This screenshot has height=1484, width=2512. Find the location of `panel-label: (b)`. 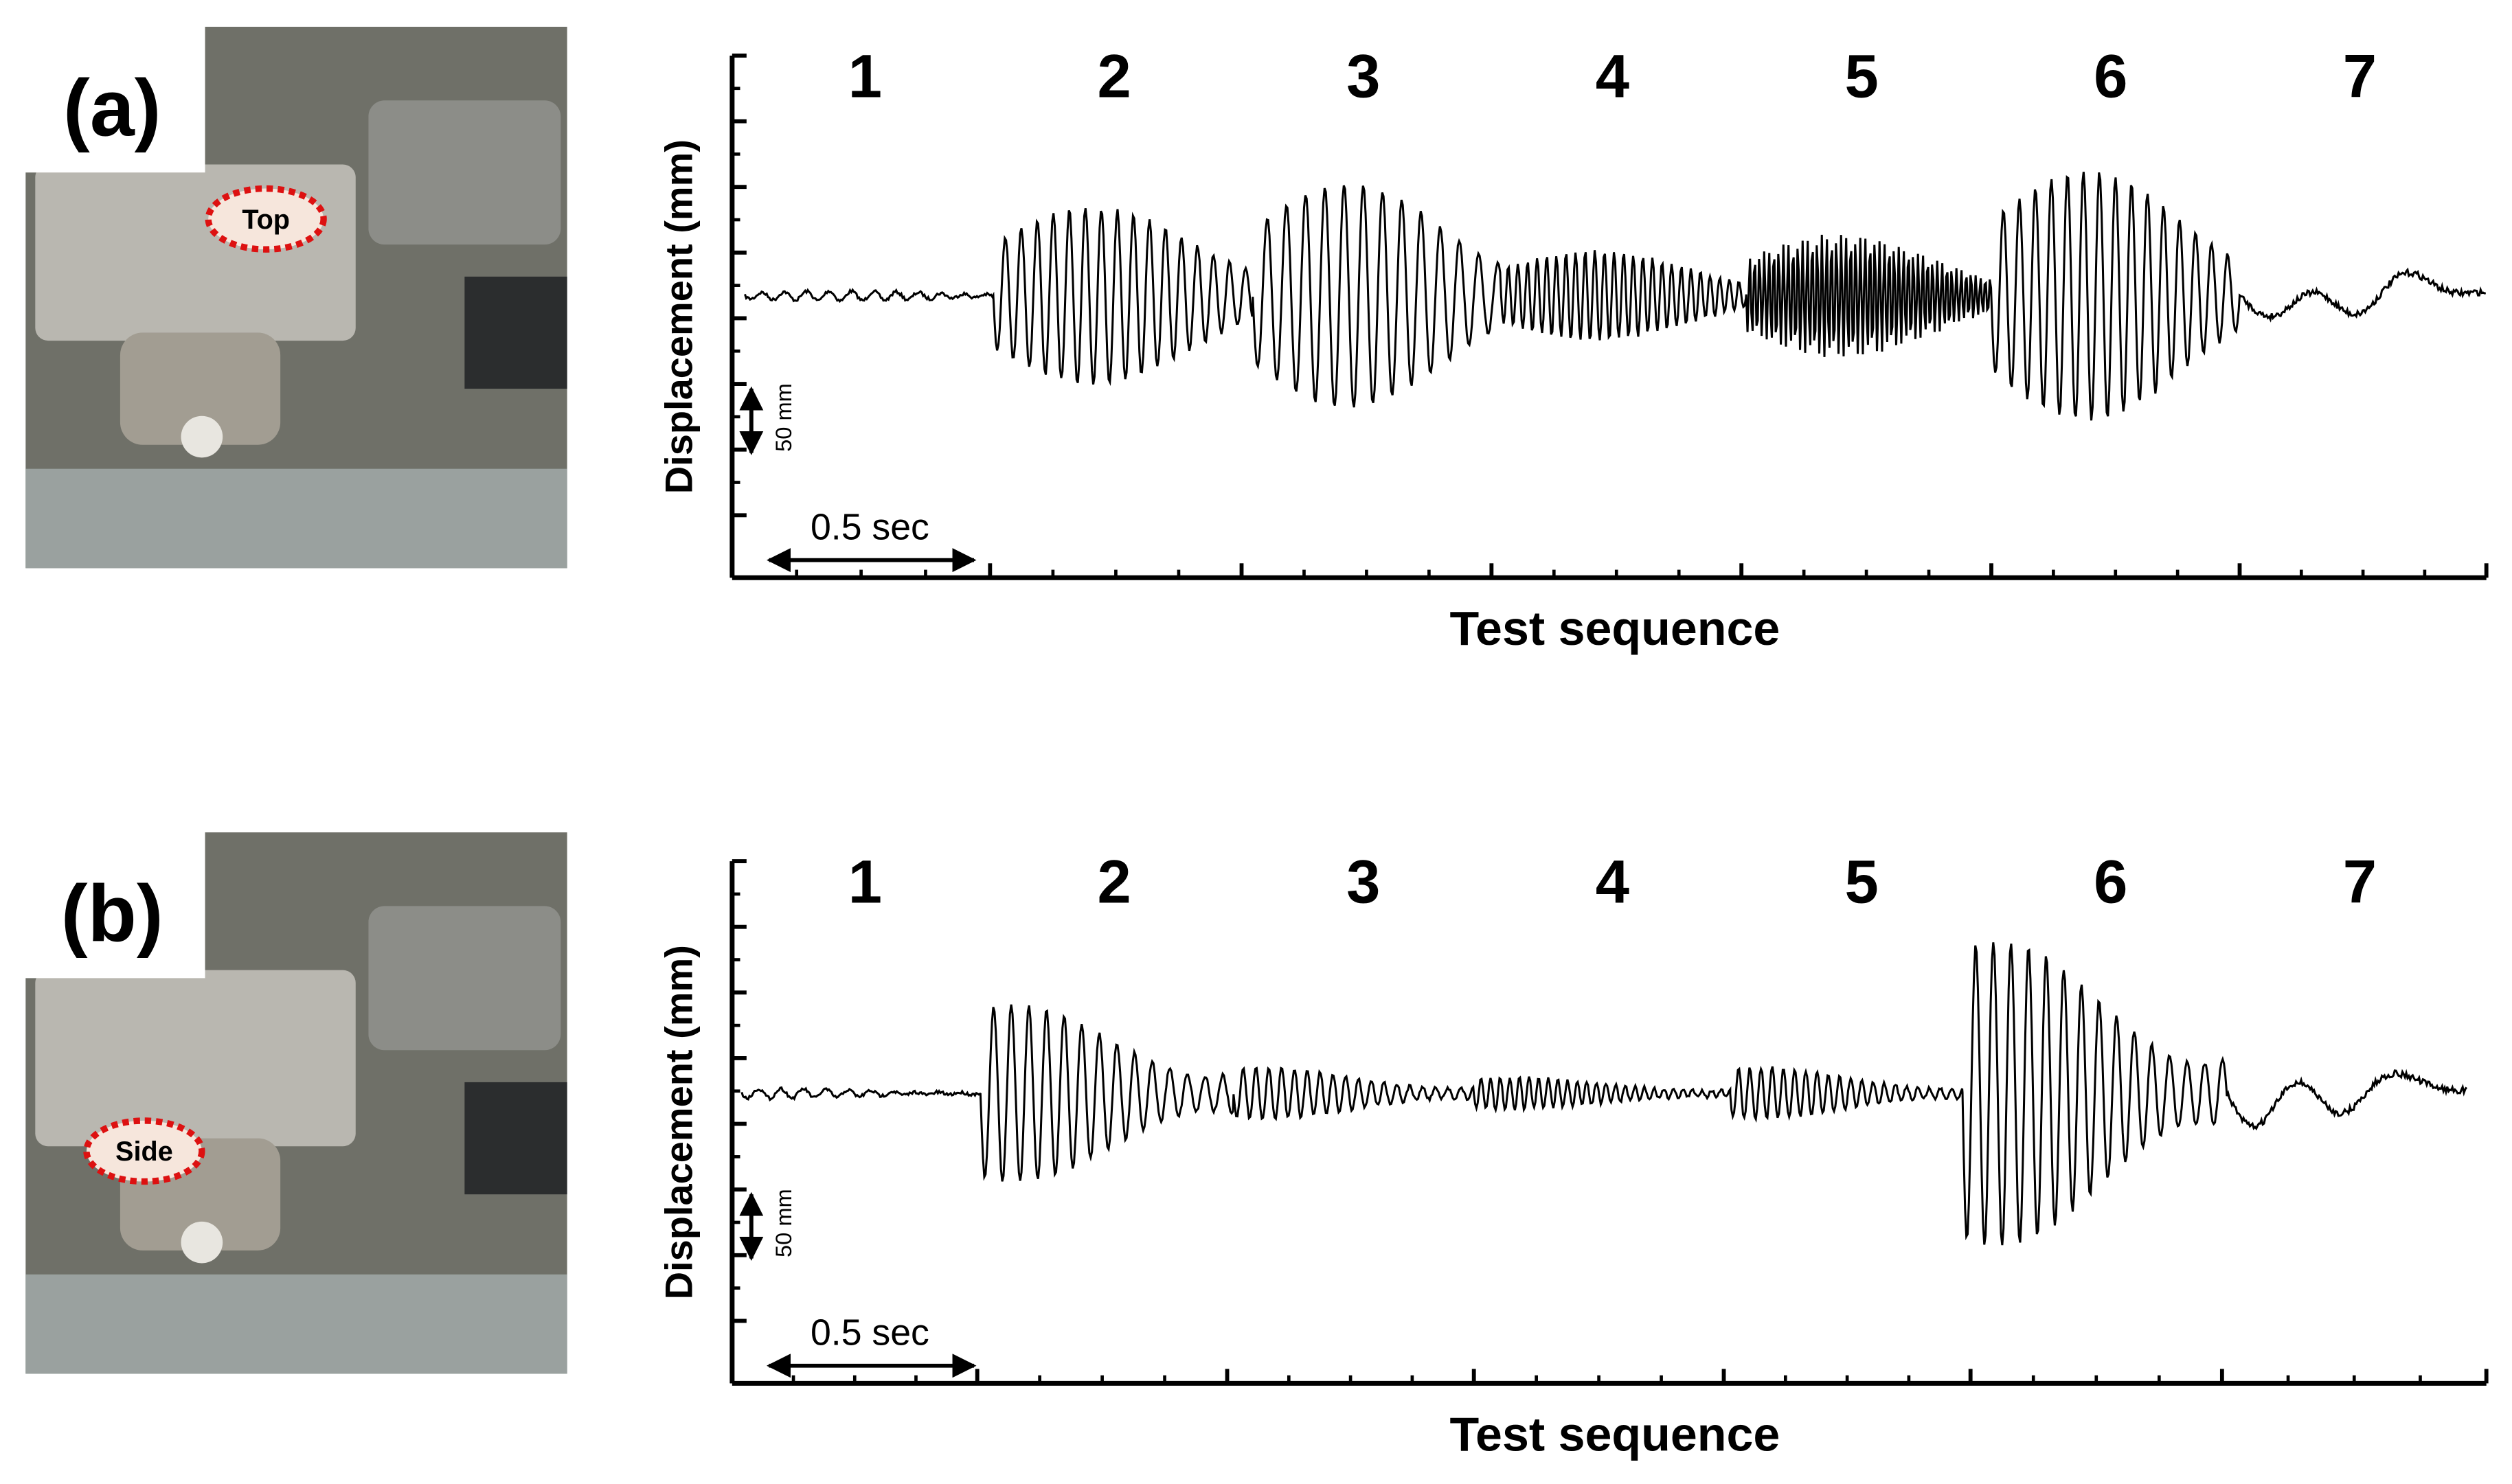

panel-label: (b) is located at coordinates (112, 914).